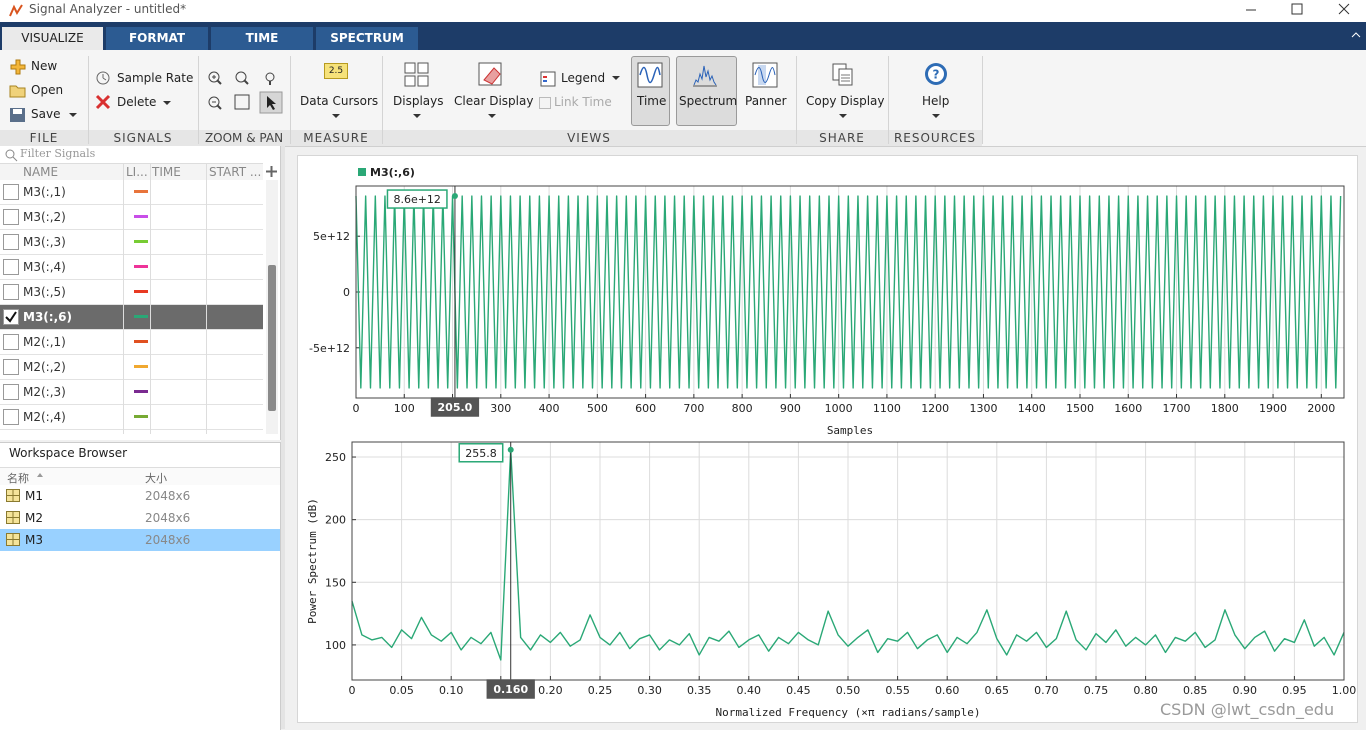 This screenshot has width=1366, height=730. I want to click on signal-row: M3(:,4), so click(131, 267).